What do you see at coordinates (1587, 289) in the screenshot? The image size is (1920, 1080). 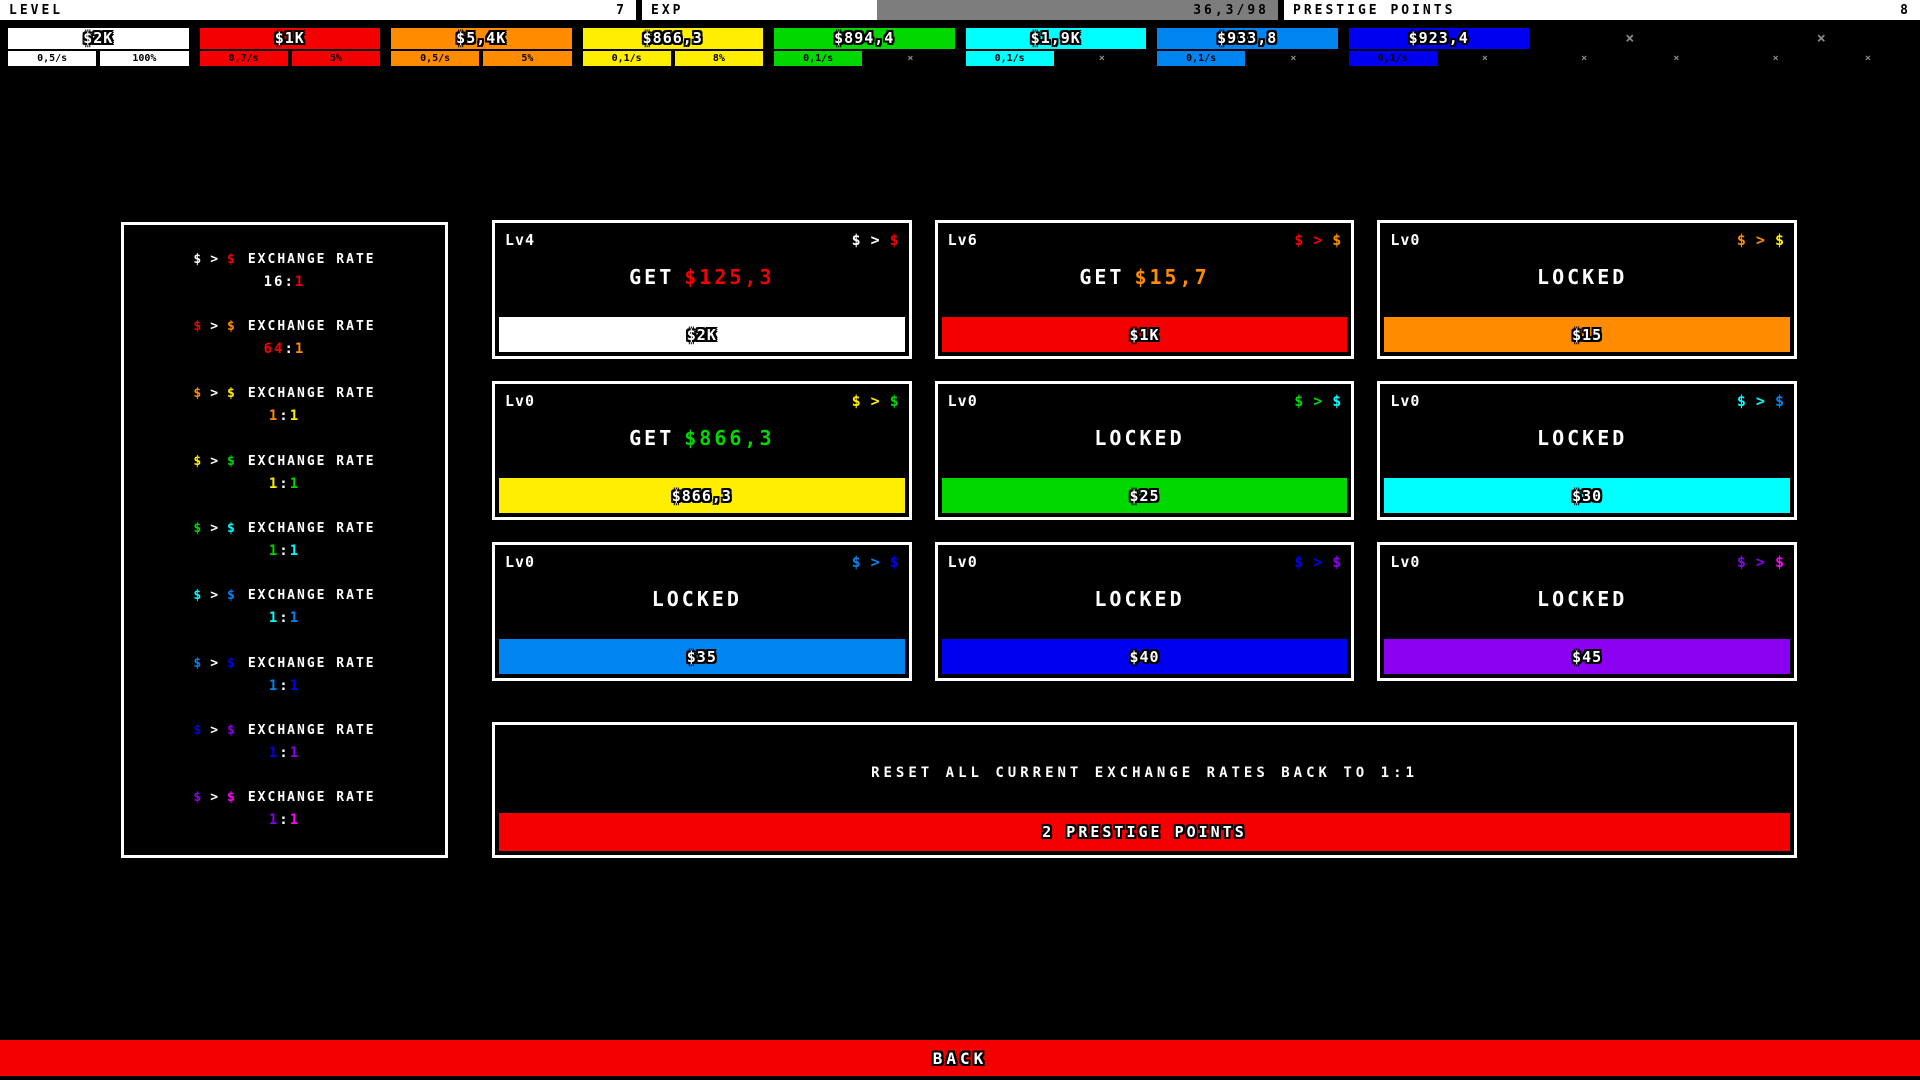 I see `upgrade-card: Lv0 $ > $ LOCKED $15` at bounding box center [1587, 289].